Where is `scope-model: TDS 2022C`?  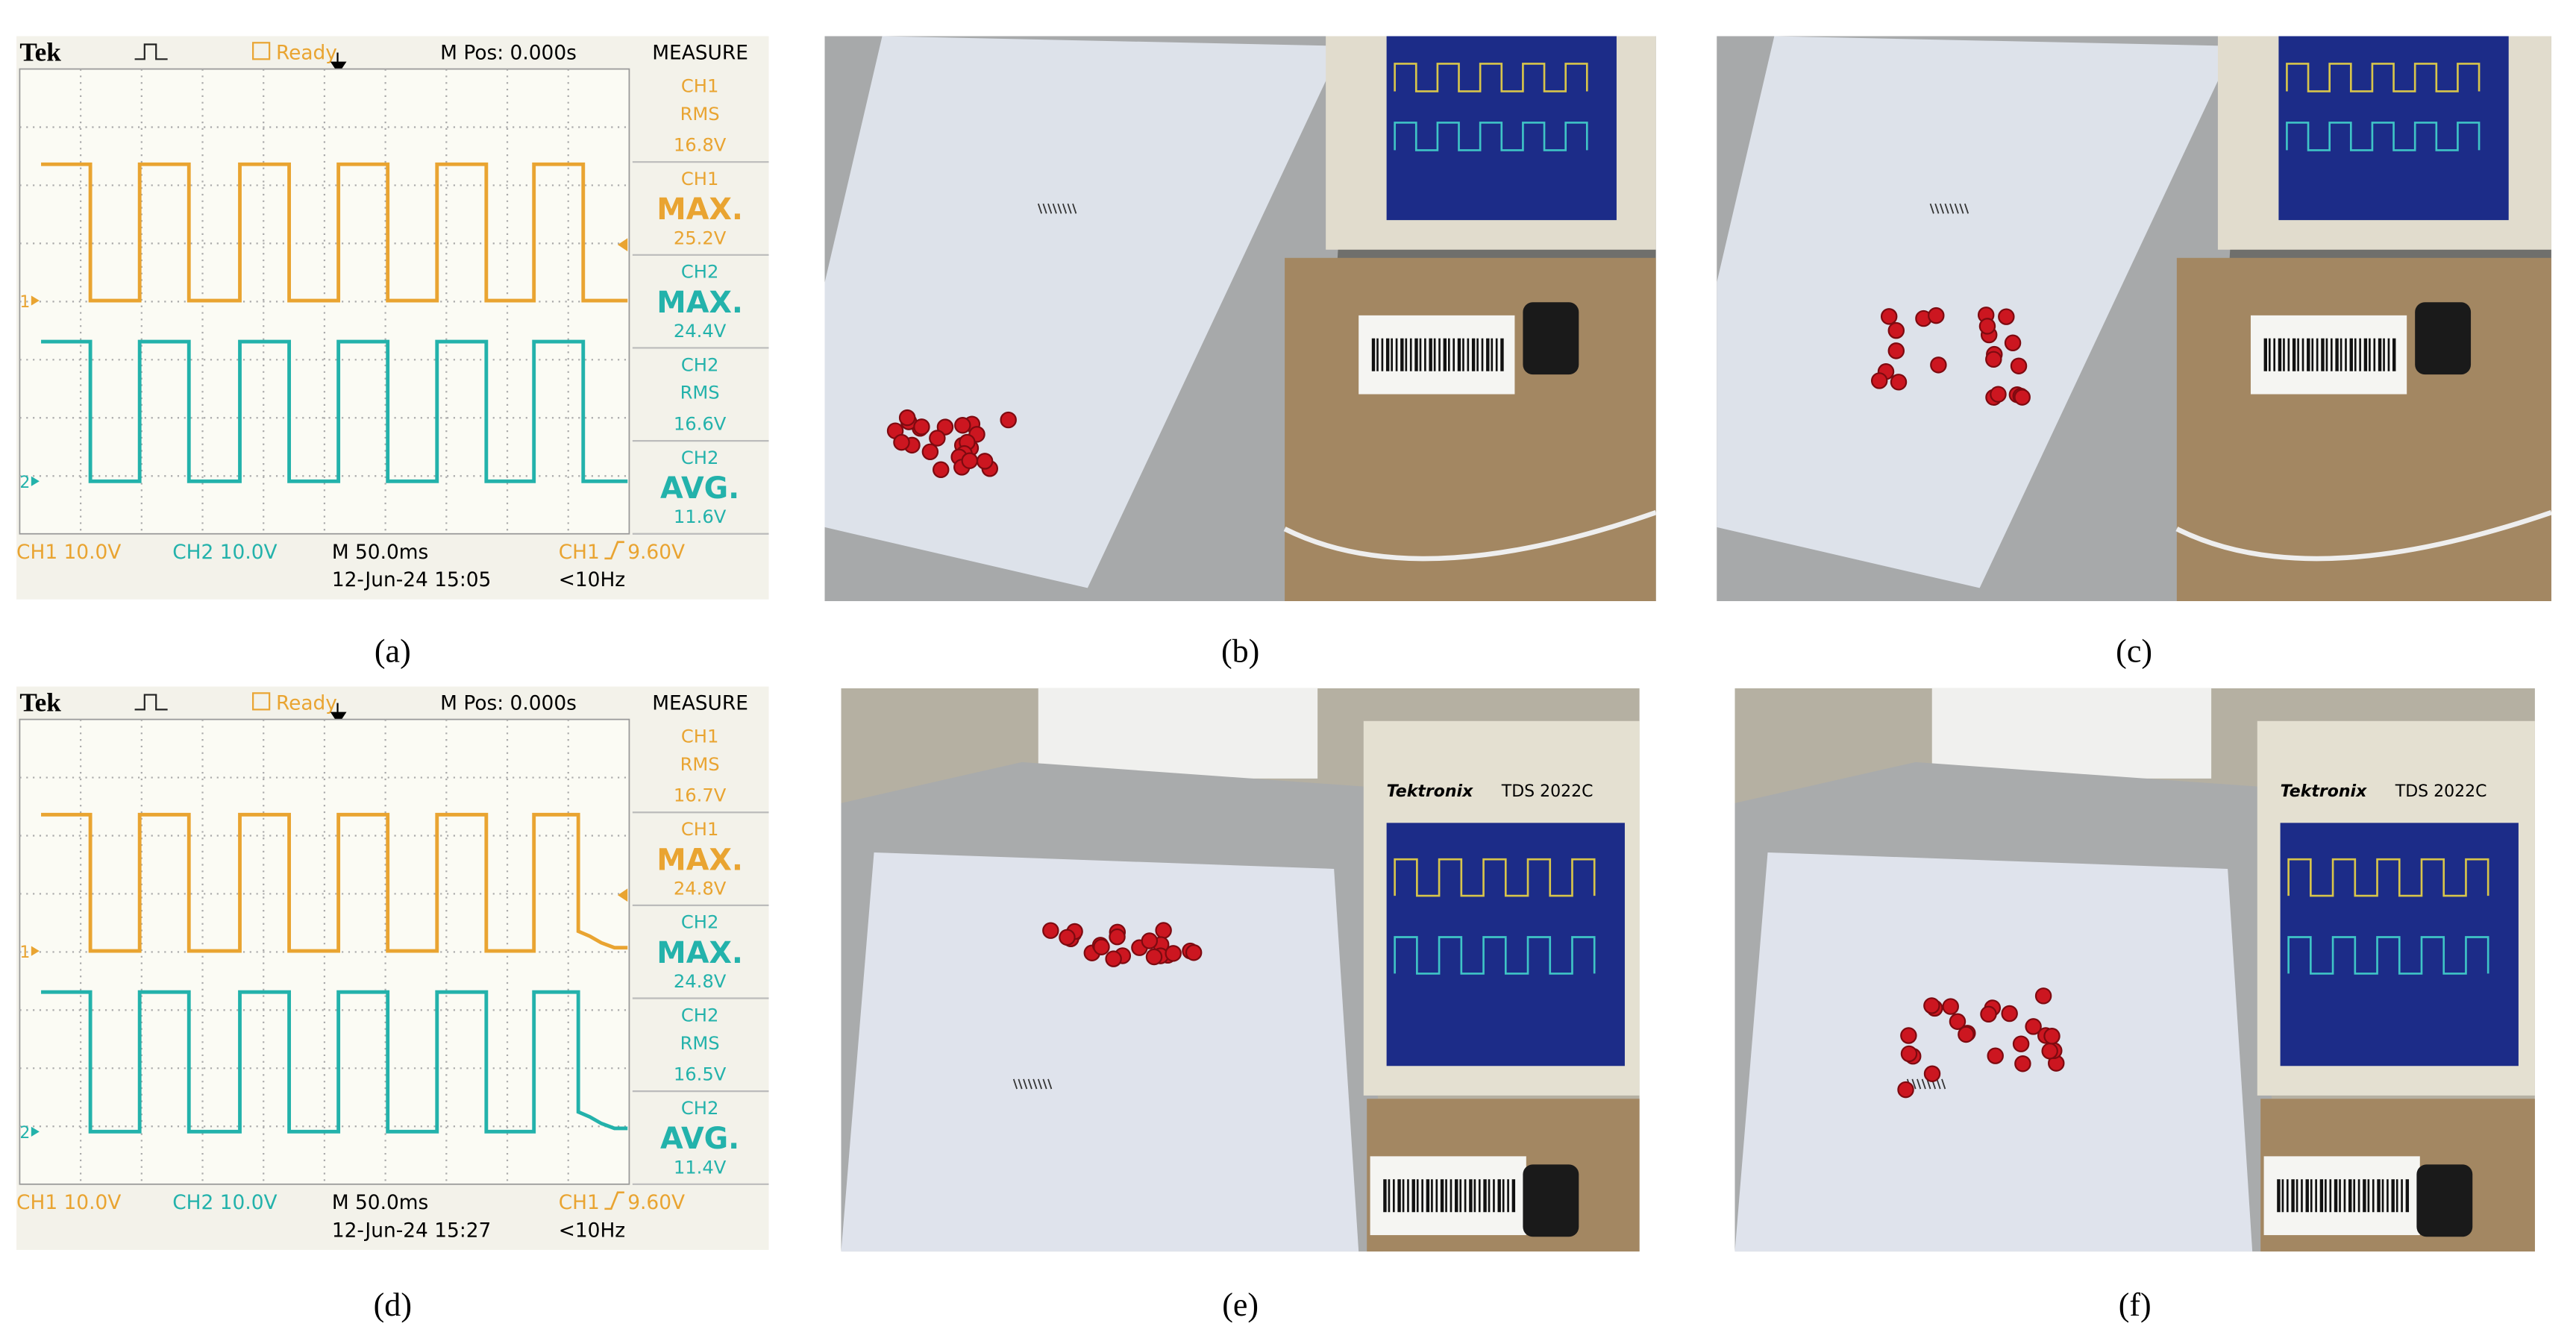 scope-model: TDS 2022C is located at coordinates (2441, 791).